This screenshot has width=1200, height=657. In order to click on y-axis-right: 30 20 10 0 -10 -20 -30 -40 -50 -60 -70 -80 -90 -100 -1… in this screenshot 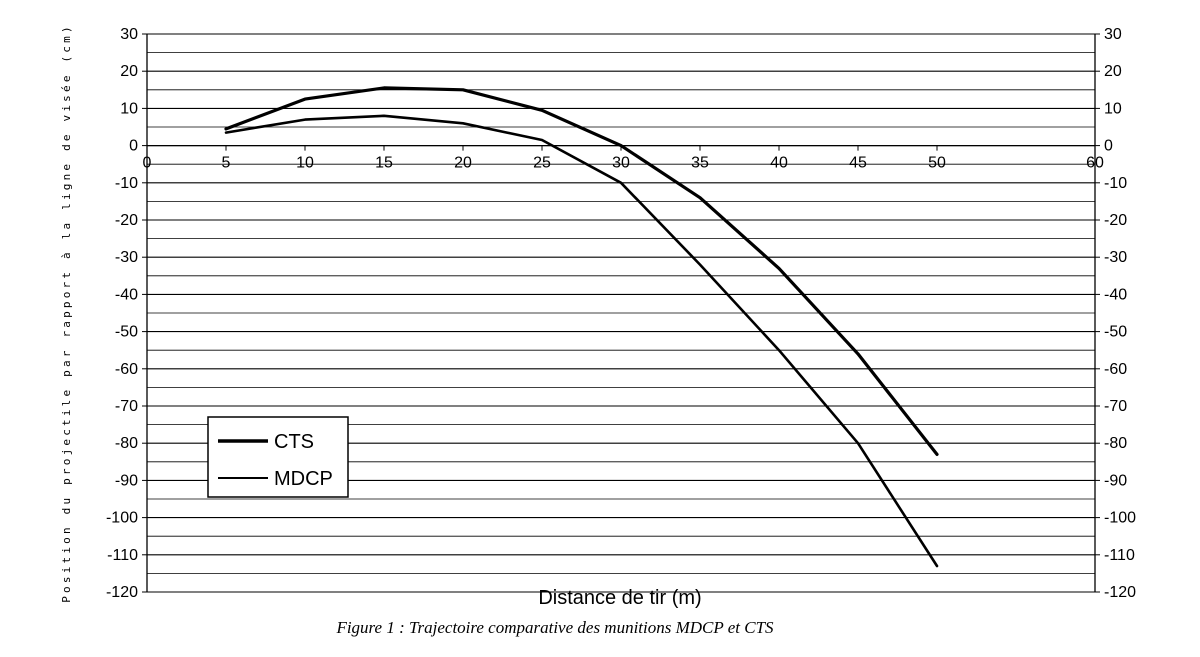, I will do `click(1115, 313)`.